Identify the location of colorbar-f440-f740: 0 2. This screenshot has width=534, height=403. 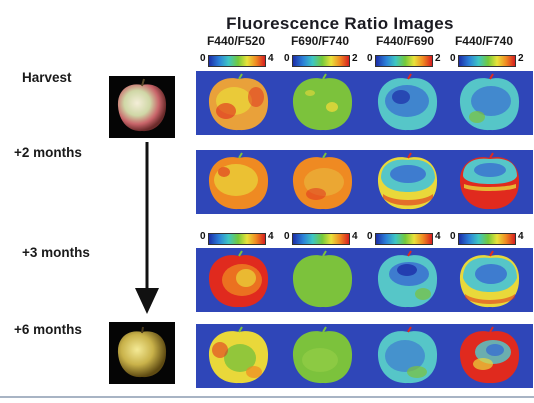
(490, 60).